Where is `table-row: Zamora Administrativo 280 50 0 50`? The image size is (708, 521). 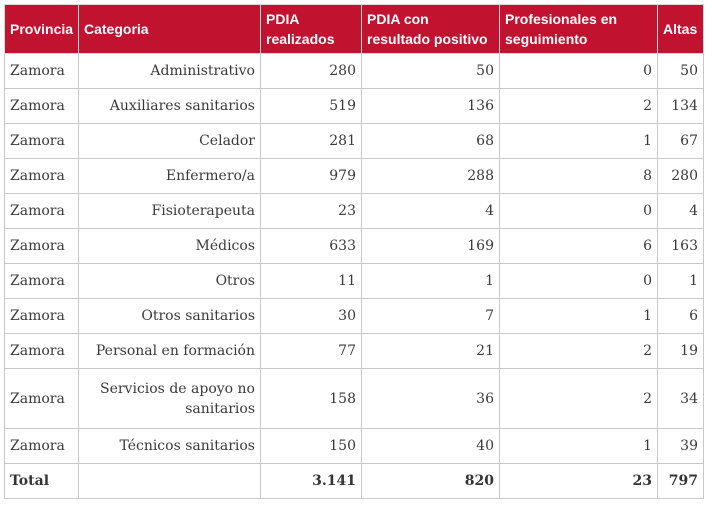 table-row: Zamora Administrativo 280 50 0 50 is located at coordinates (354, 71).